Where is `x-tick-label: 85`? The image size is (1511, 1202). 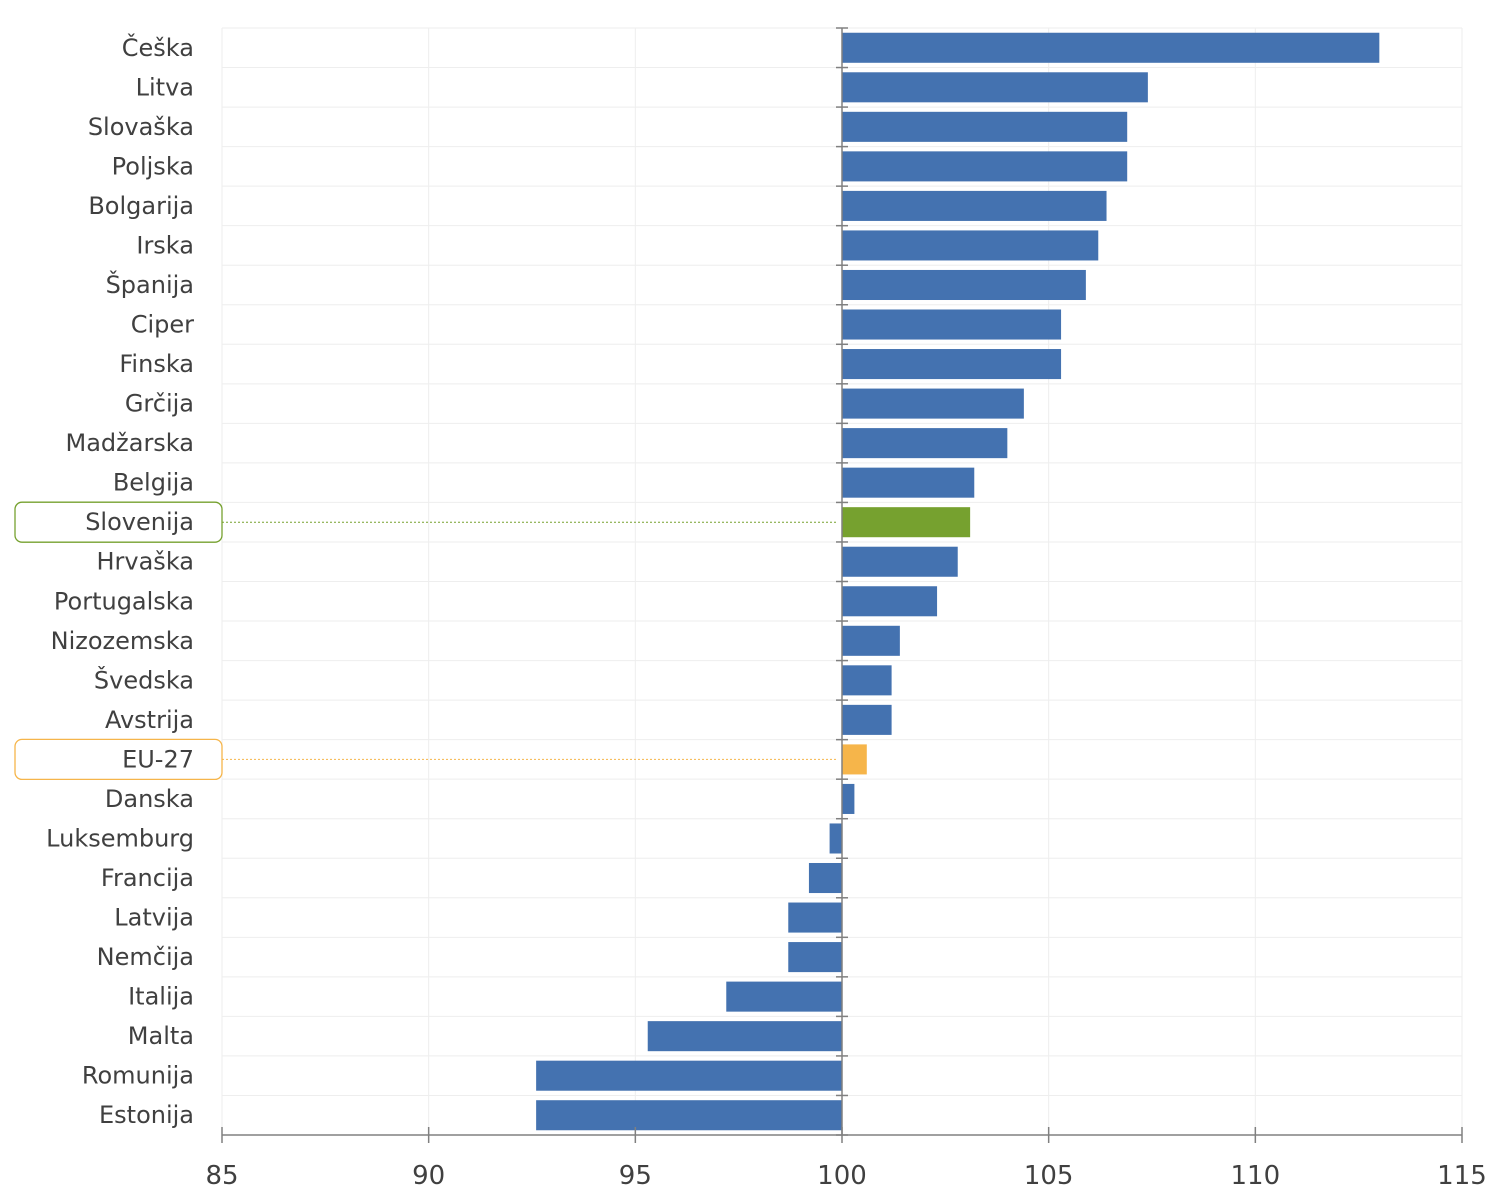
x-tick-label: 85 is located at coordinates (221, 1176).